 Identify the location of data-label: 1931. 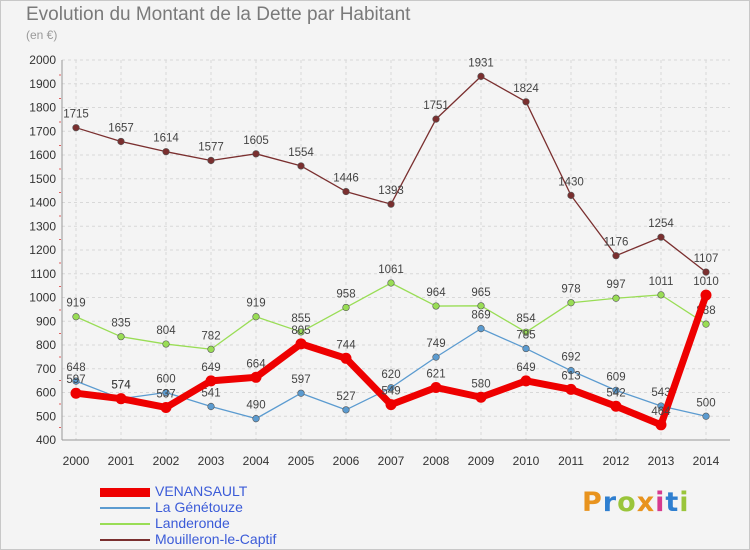
(481, 63).